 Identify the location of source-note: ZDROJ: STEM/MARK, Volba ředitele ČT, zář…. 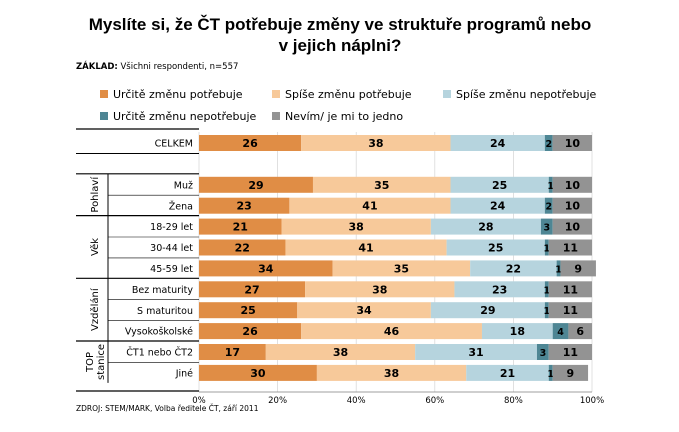
(167, 408).